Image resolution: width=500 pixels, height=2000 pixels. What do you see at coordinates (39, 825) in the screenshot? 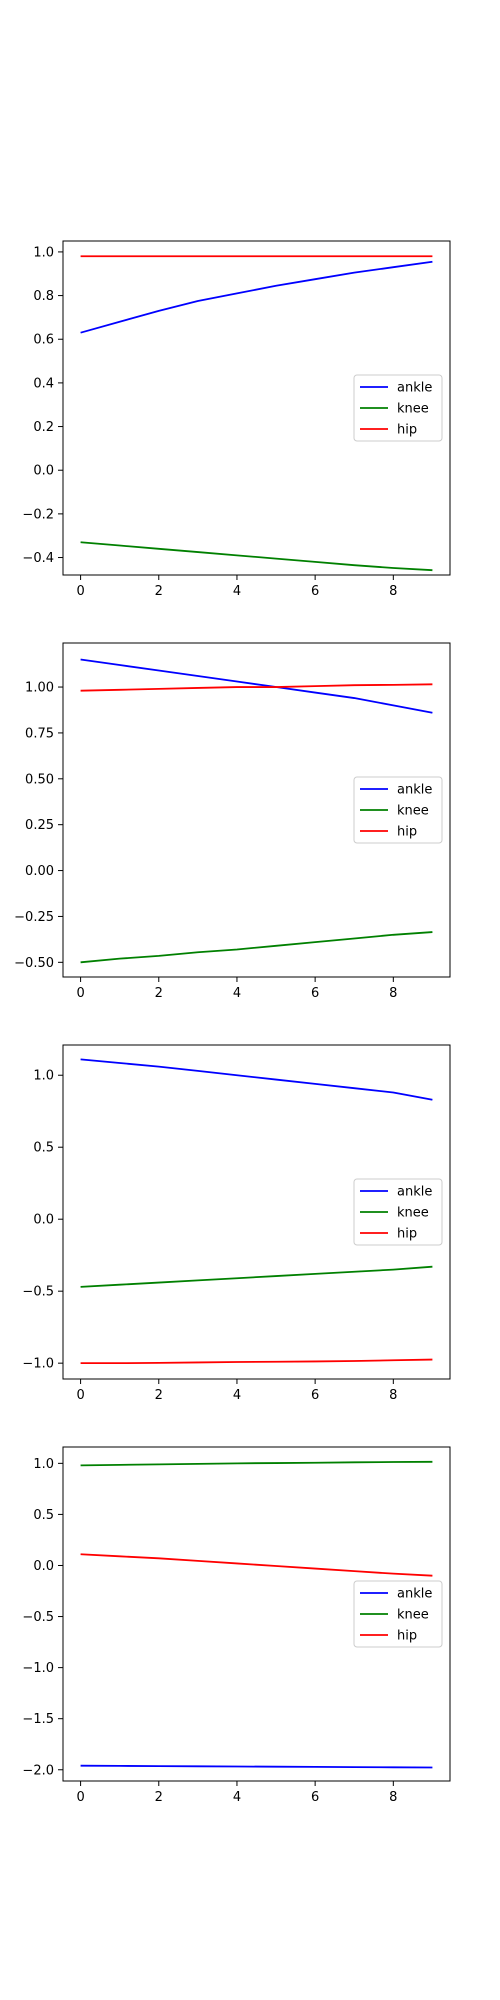
I see `y-tick-label: 0.25` at bounding box center [39, 825].